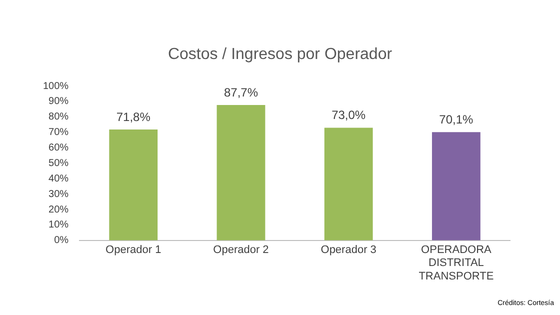 This screenshot has height=315, width=560. I want to click on chart-title: Costos / Ingresos por Operador, so click(280, 55).